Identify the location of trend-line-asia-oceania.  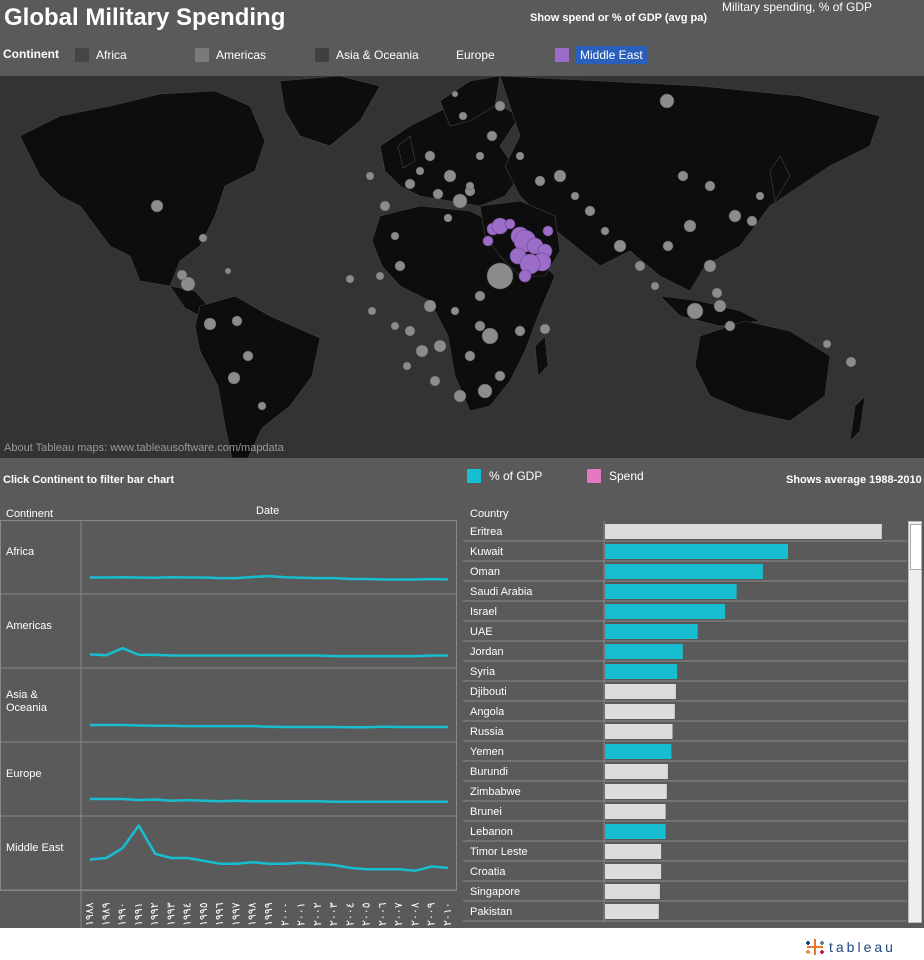
(269, 726).